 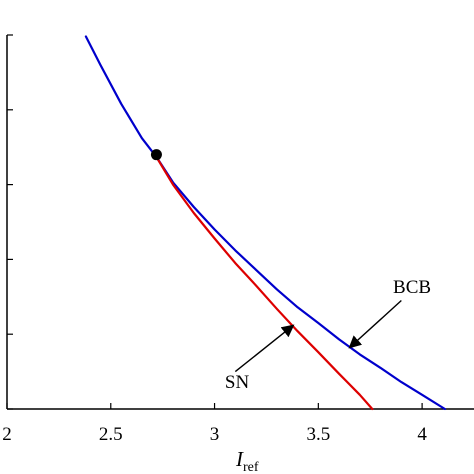 I want to click on x-tick-label: 4, so click(x=422, y=434).